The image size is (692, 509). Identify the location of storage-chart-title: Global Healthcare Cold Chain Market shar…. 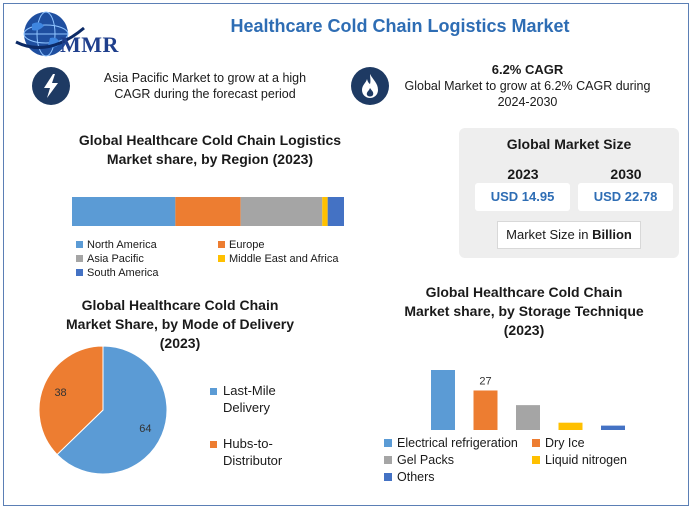
(524, 311).